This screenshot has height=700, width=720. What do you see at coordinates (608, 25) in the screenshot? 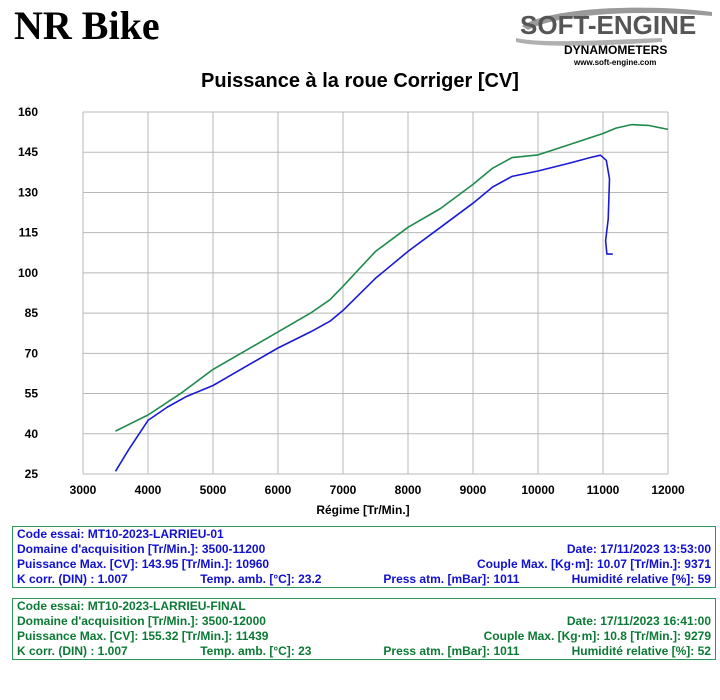
I see `logo-text: SOFT-ENGINE` at bounding box center [608, 25].